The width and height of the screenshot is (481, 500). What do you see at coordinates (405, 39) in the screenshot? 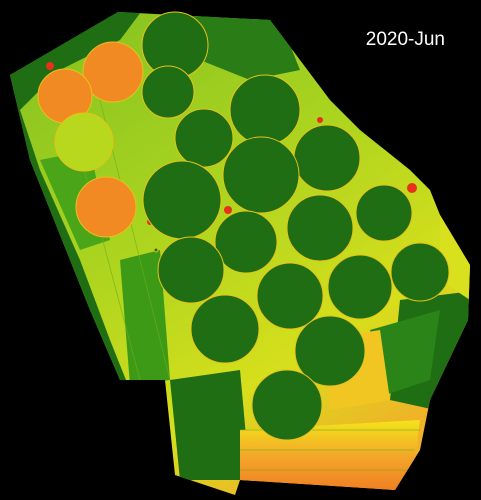
I see `date-label: 2020-Jun` at bounding box center [405, 39].